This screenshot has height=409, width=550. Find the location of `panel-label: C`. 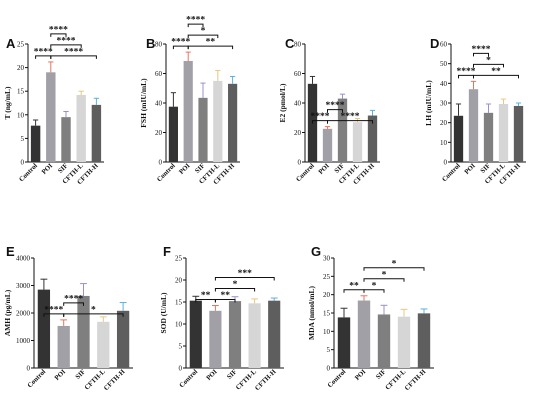

panel-label: C is located at coordinates (290, 43).